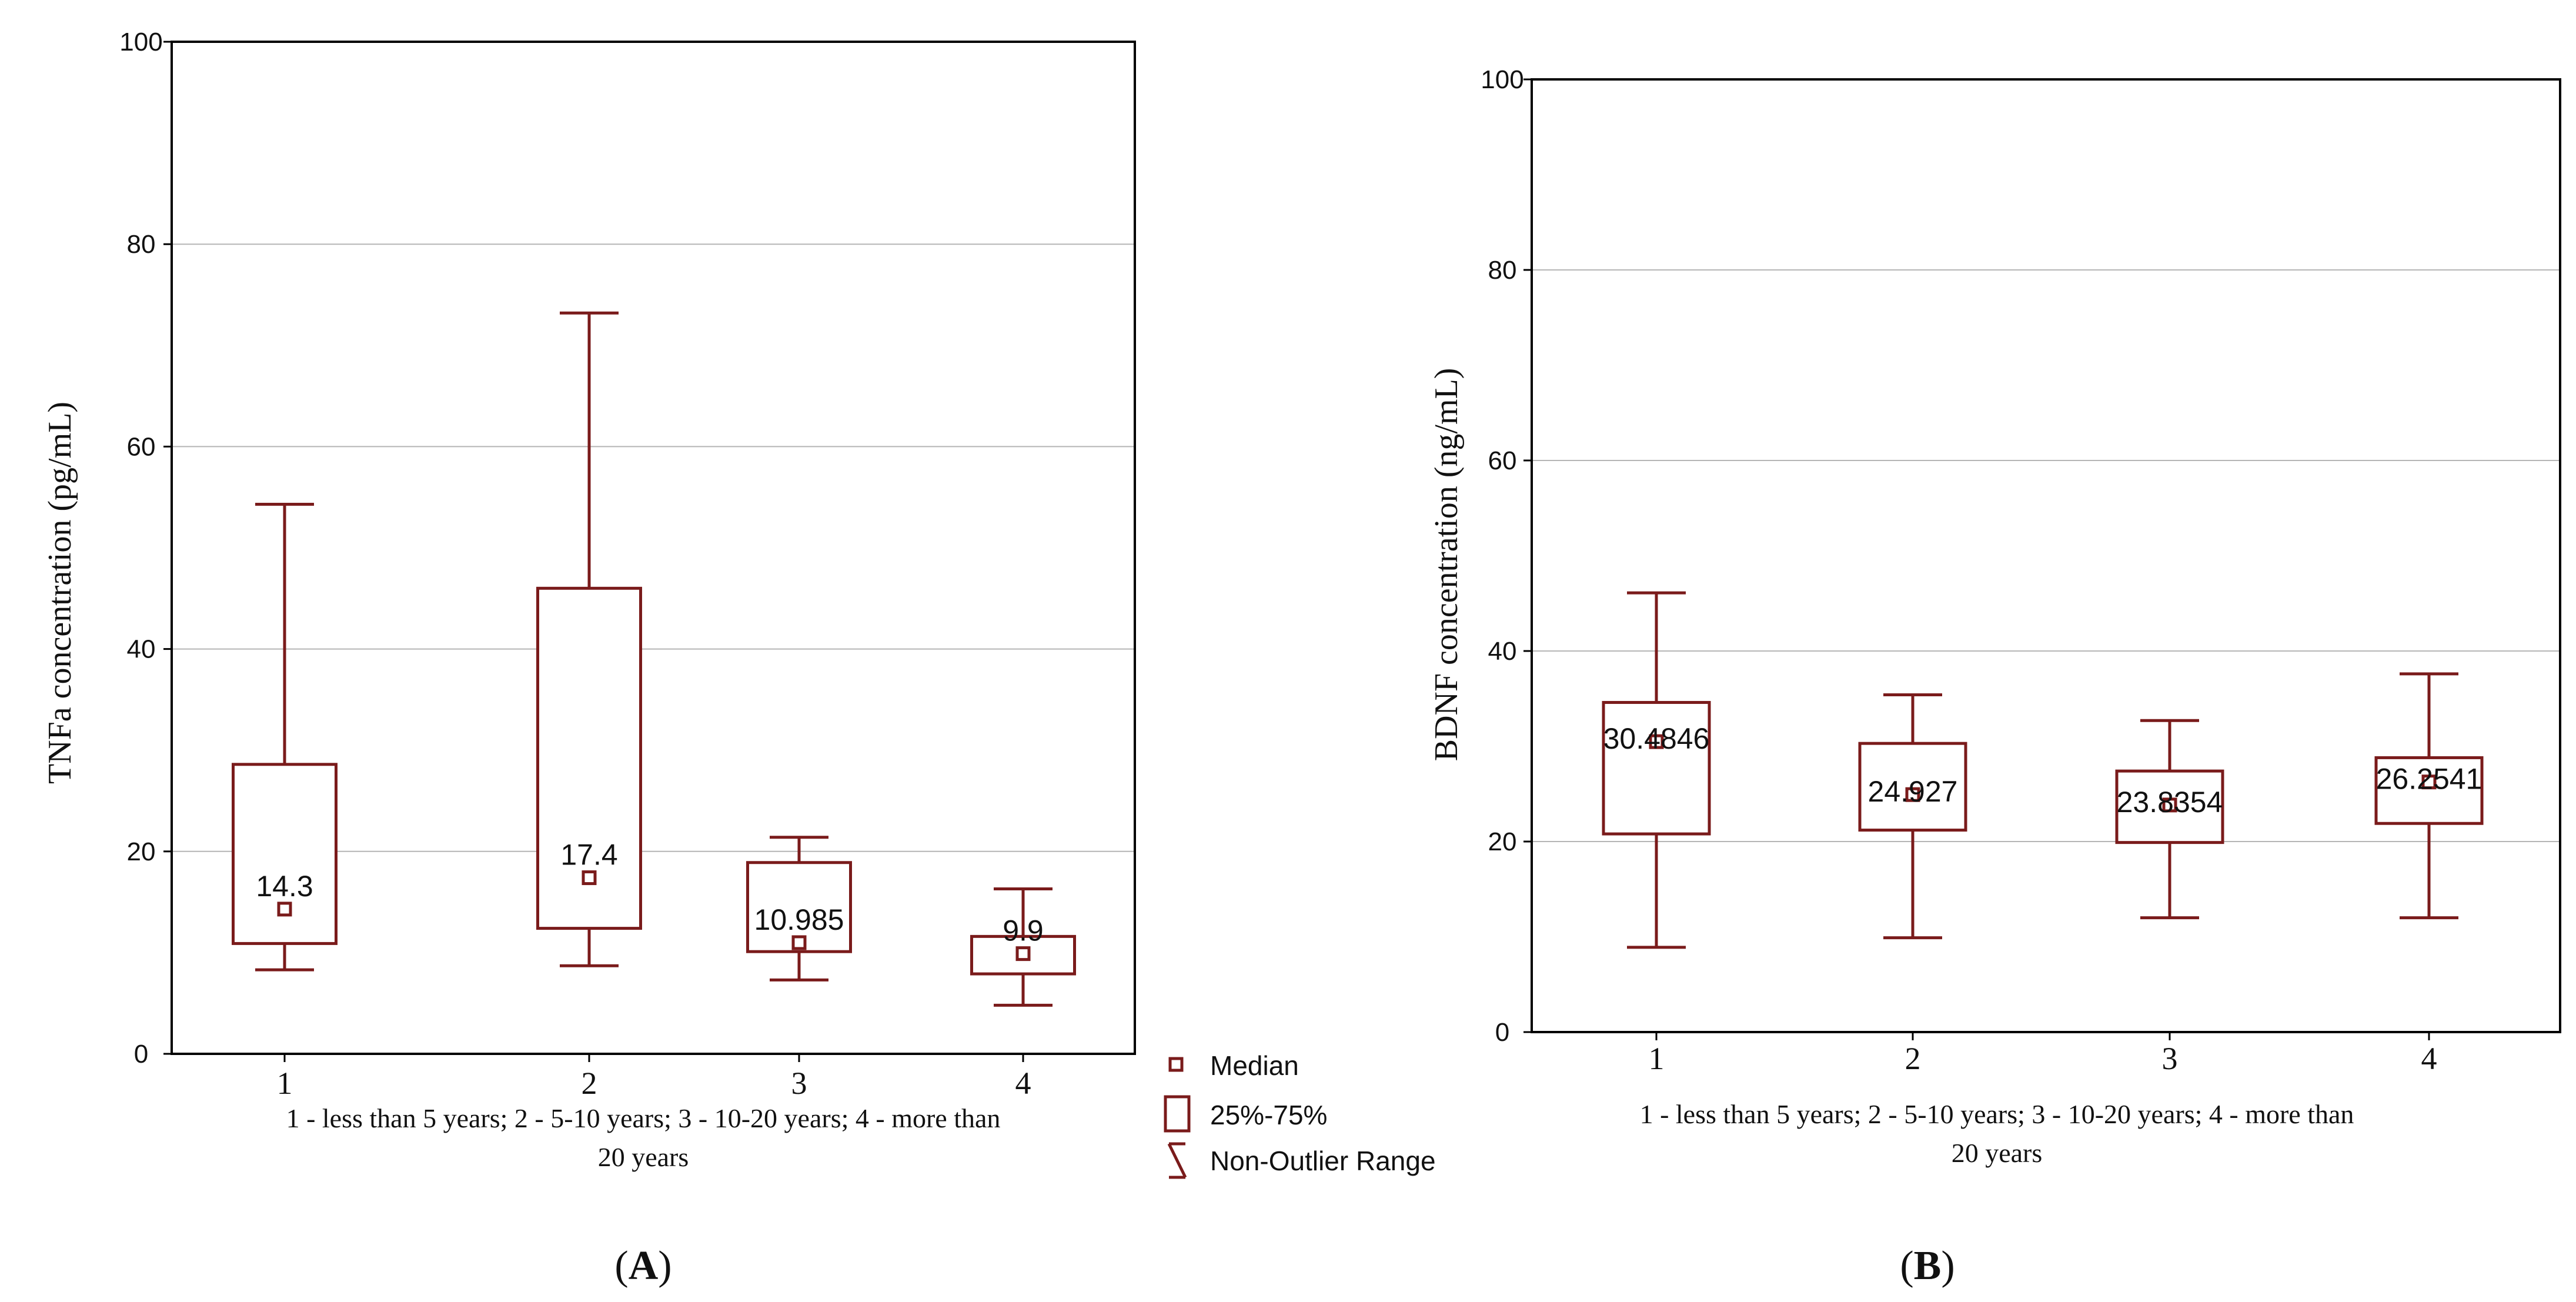  I want to click on median-data-label: 23.8354, so click(2170, 802).